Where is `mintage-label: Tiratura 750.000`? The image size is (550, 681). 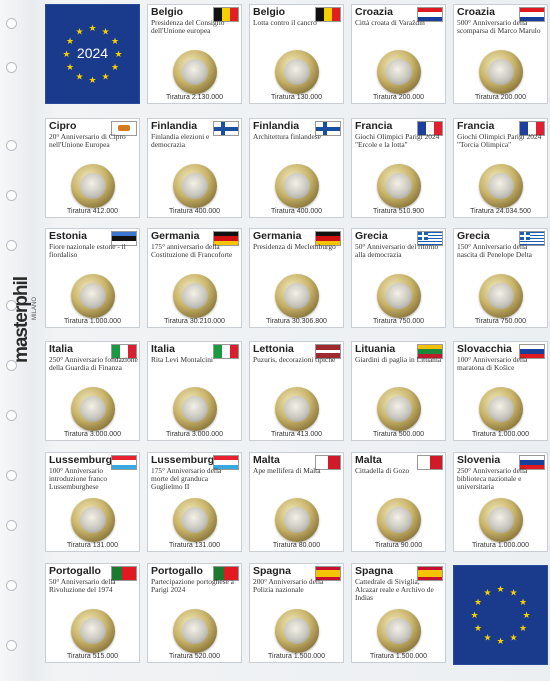
mintage-label: Tiratura 750.000 is located at coordinates (500, 321).